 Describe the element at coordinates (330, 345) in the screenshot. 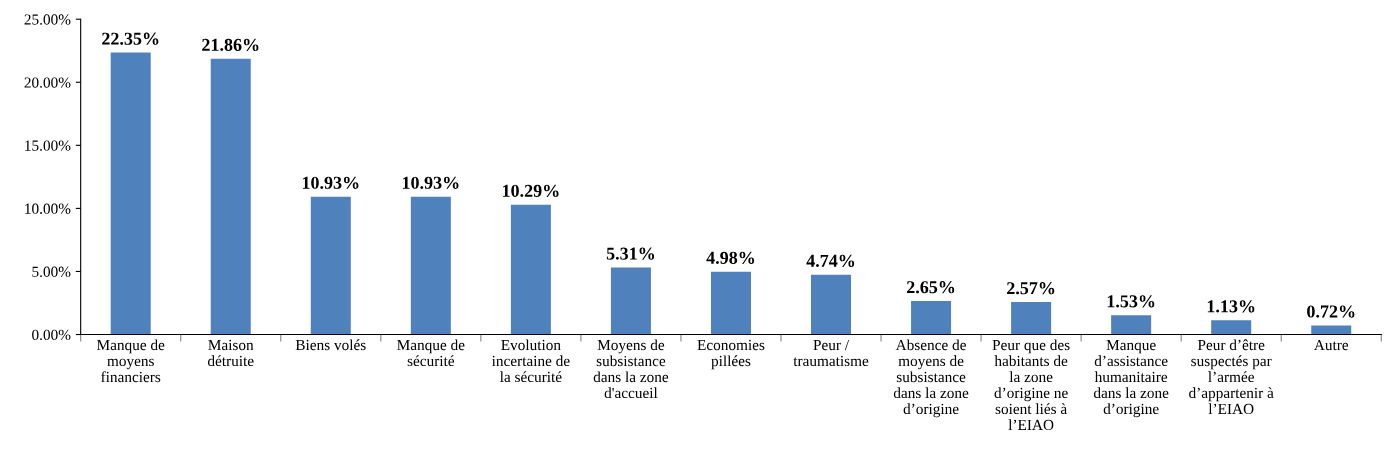

I see `x-tick-label: Biens volés` at that location.